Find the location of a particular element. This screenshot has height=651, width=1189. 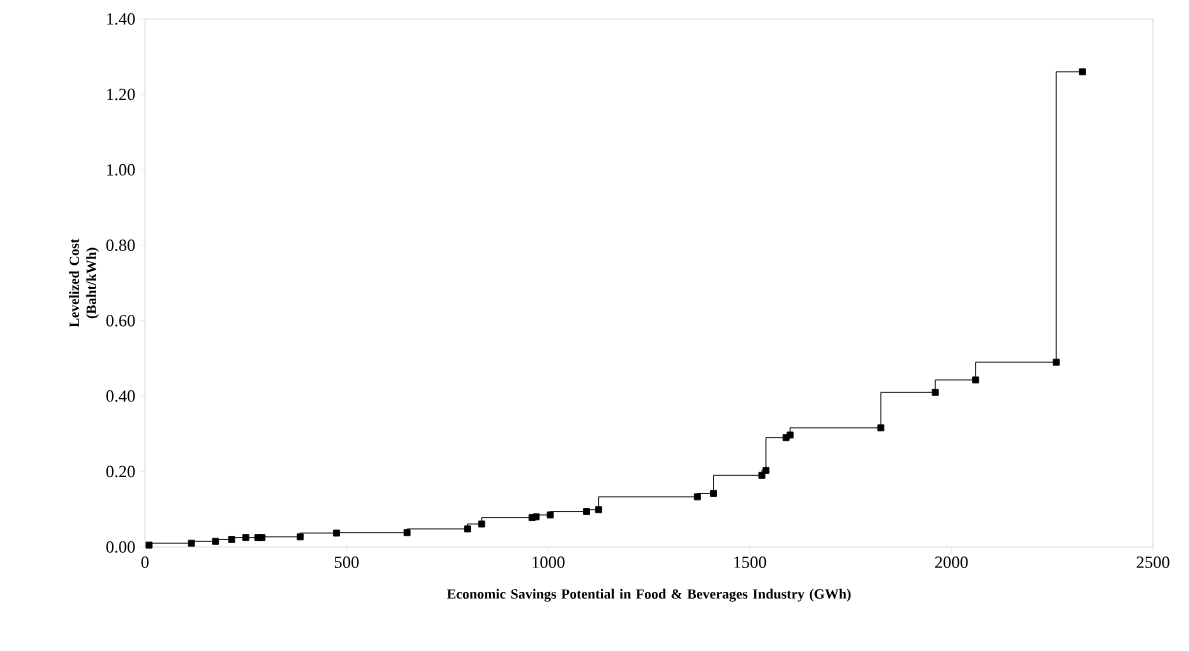

x-tick-label: 1000 is located at coordinates (548, 562).